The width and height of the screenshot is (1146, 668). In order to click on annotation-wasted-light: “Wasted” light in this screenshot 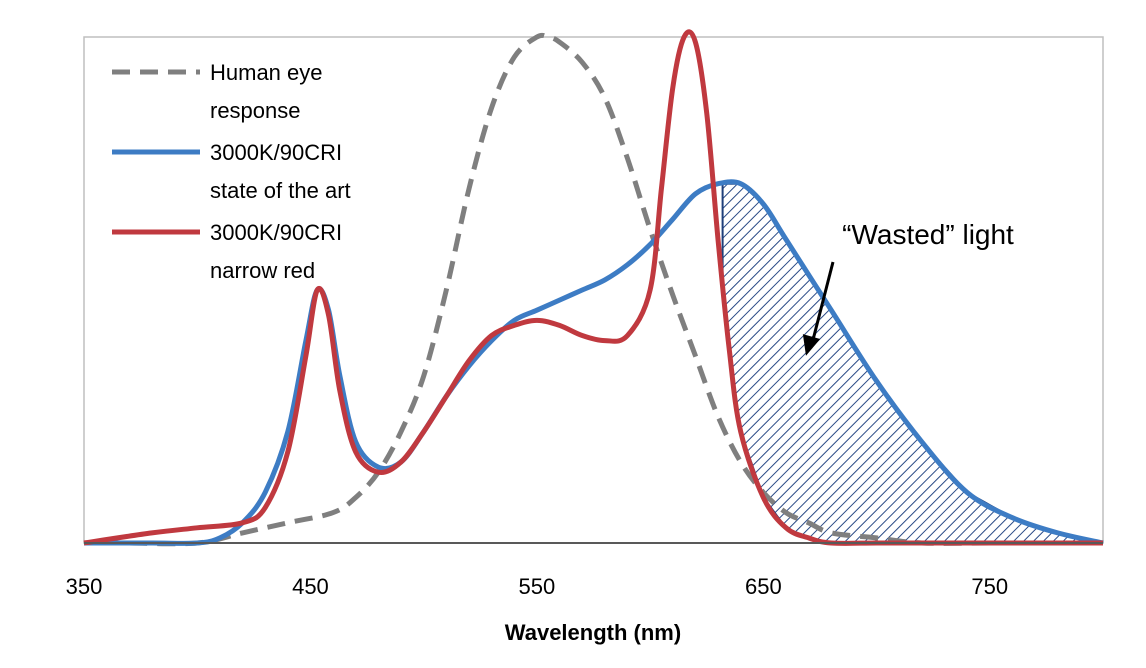, I will do `click(928, 234)`.